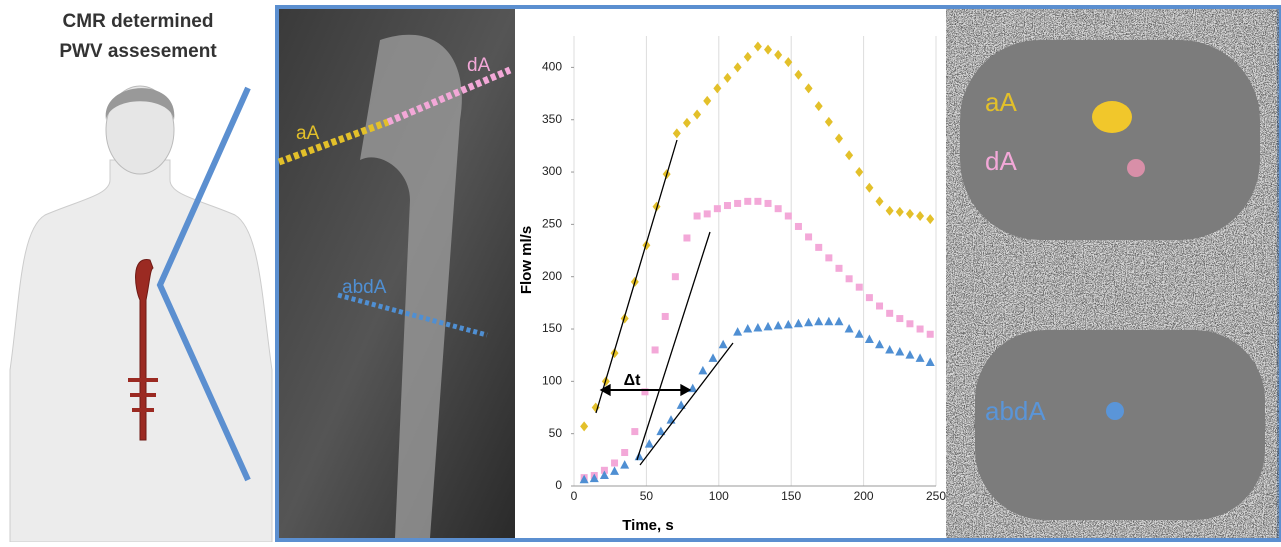 This screenshot has height=547, width=1281. What do you see at coordinates (647, 496) in the screenshot?
I see `x-tick-label: 50` at bounding box center [647, 496].